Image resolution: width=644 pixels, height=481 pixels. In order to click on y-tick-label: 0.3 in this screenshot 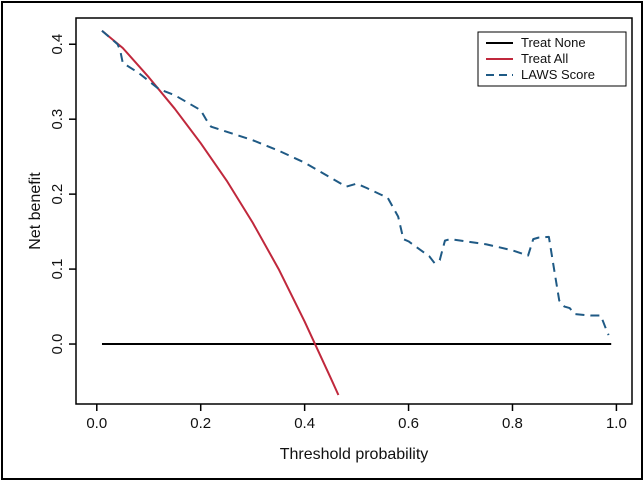, I will do `click(57, 119)`.